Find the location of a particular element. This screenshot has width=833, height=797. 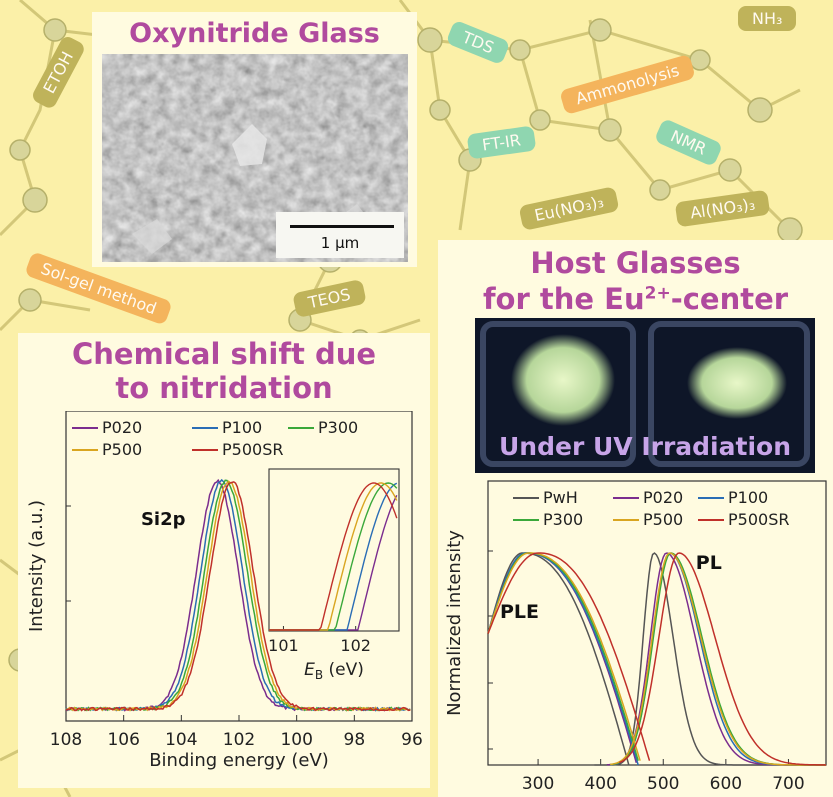

pl-xtick-label: 300 is located at coordinates (538, 784).